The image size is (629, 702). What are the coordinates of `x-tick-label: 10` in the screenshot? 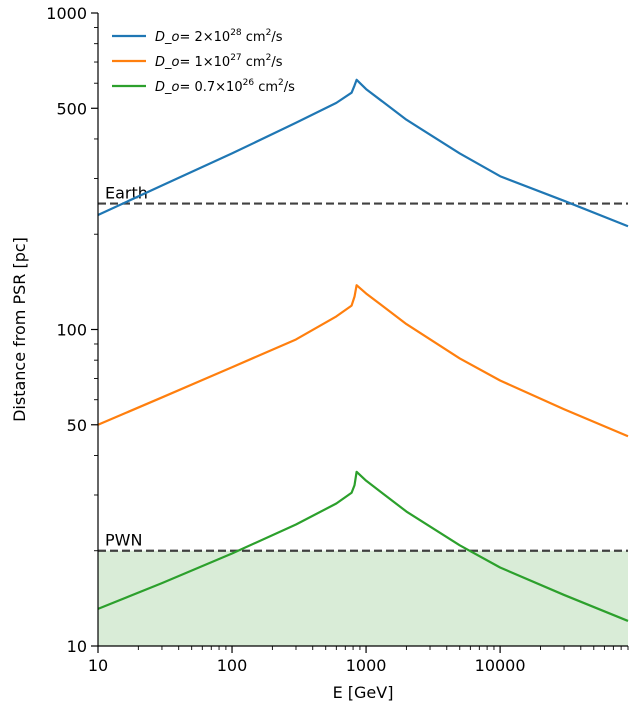 It's located at (98, 665).